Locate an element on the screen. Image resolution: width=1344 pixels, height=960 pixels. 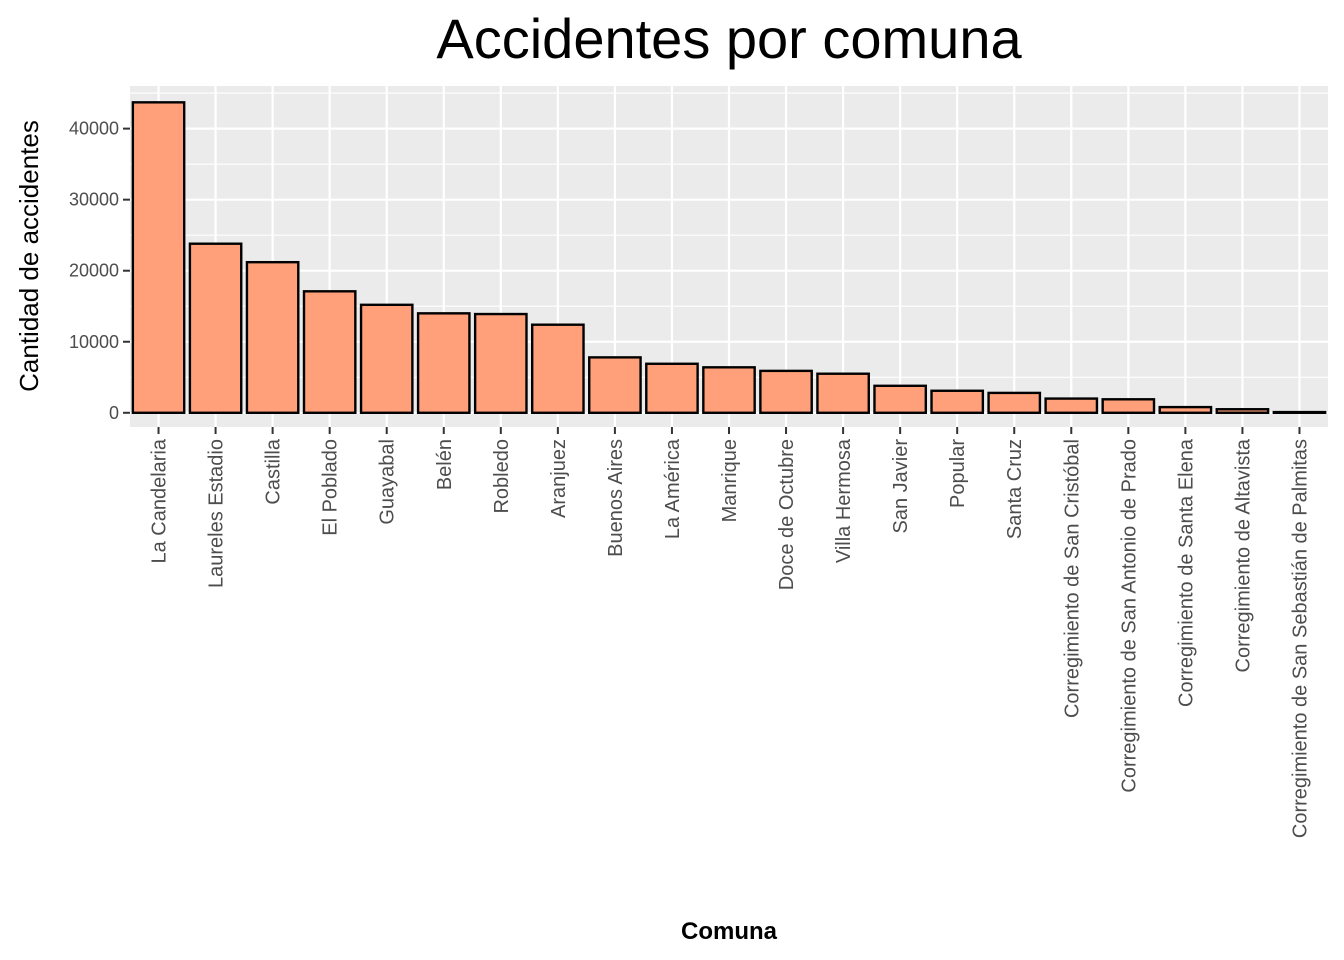
x-tick-label: Popular is located at coordinates (958, 473).